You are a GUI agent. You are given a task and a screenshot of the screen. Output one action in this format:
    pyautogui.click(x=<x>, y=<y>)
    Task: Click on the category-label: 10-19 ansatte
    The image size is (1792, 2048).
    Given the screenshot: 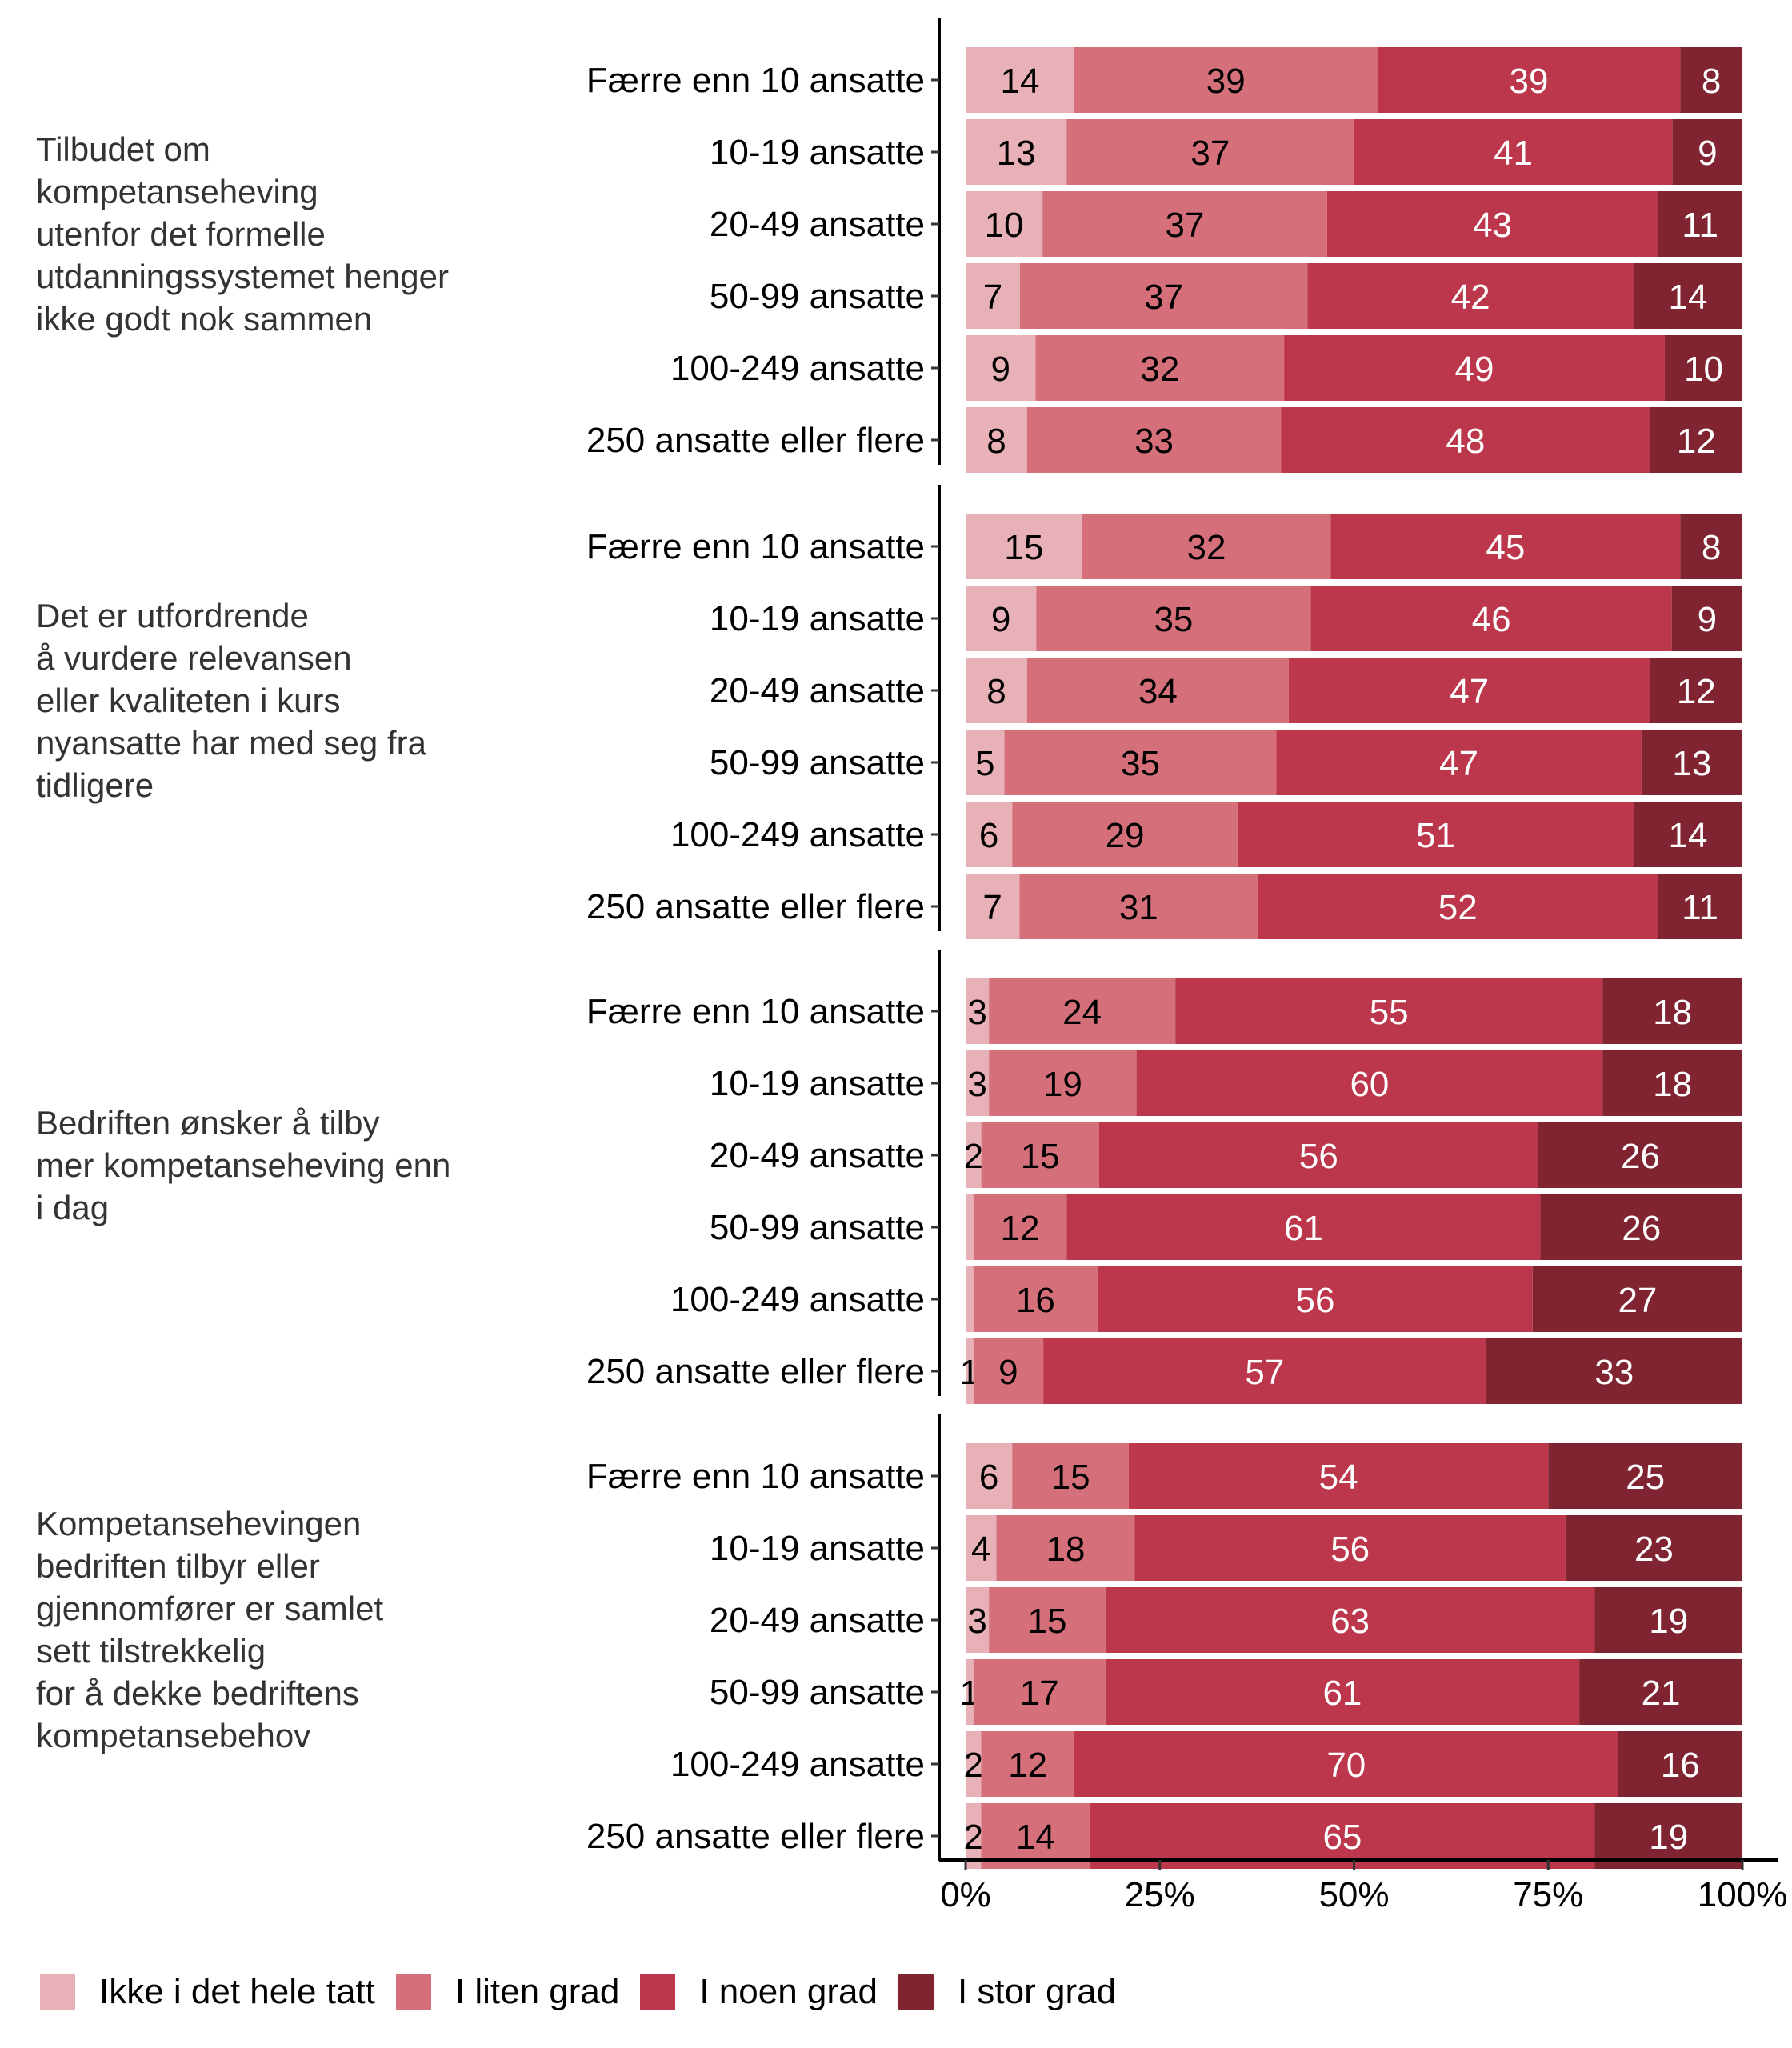 What is the action you would take?
    pyautogui.click(x=817, y=1548)
    